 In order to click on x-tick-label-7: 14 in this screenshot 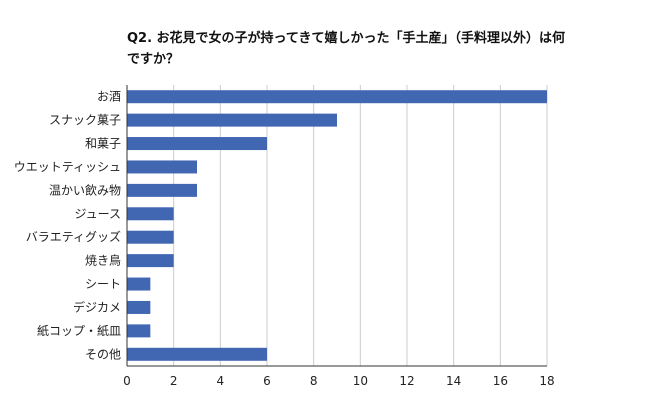, I will do `click(453, 381)`.